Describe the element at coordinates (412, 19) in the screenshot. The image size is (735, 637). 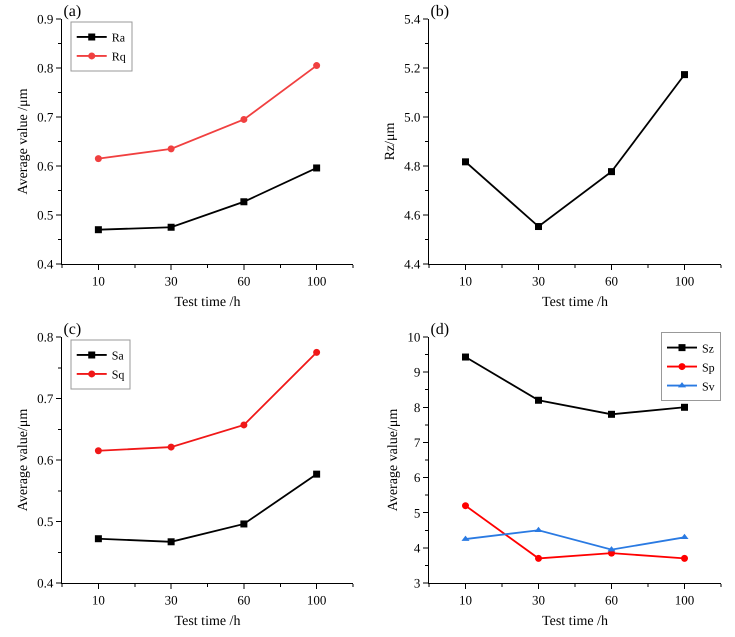
I see `y-tick-label: 5.4` at that location.